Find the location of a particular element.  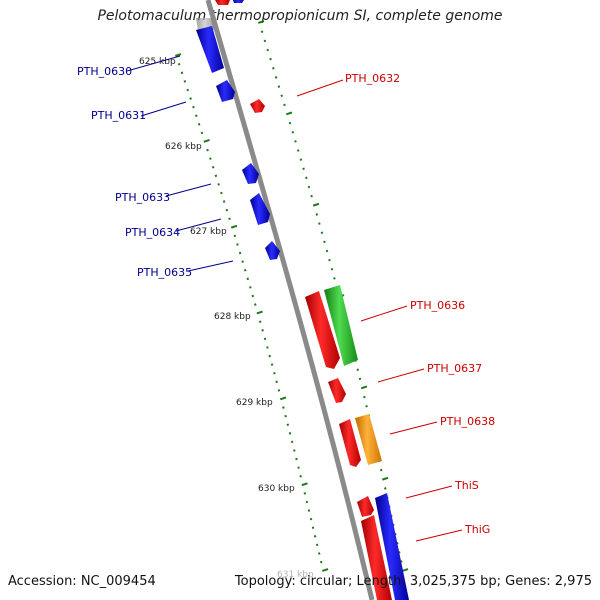

gene-label-pth-0633: PTH_0633 is located at coordinates (142, 197).